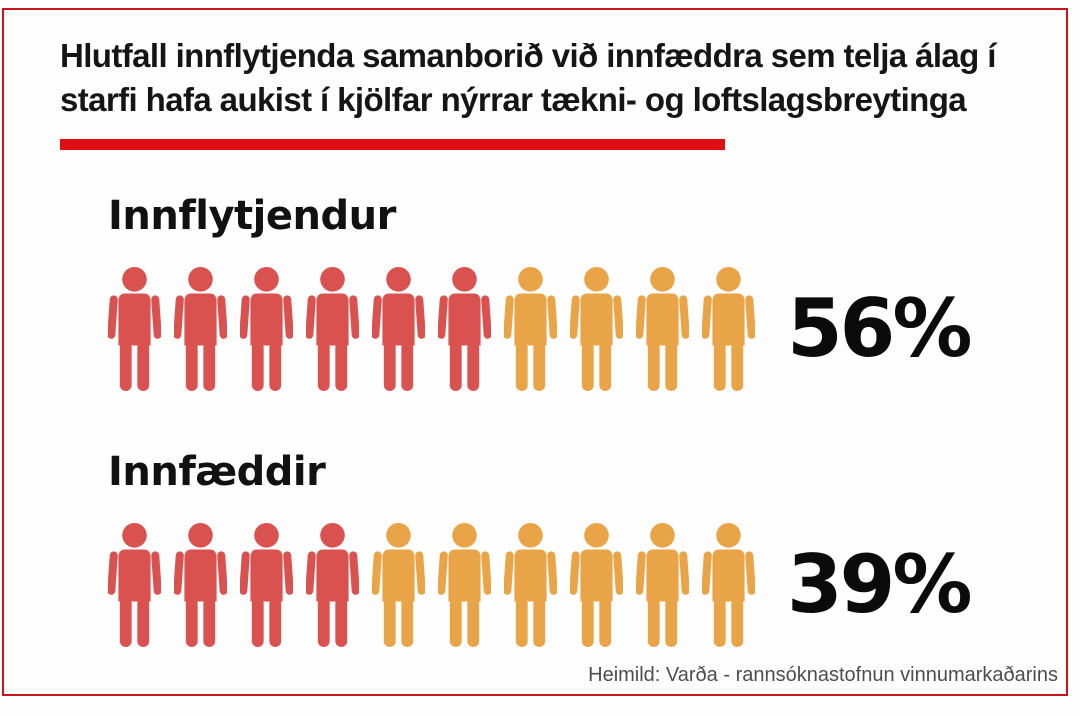  What do you see at coordinates (252, 216) in the screenshot?
I see `category-label-innflytjendur: Innflytjendur` at bounding box center [252, 216].